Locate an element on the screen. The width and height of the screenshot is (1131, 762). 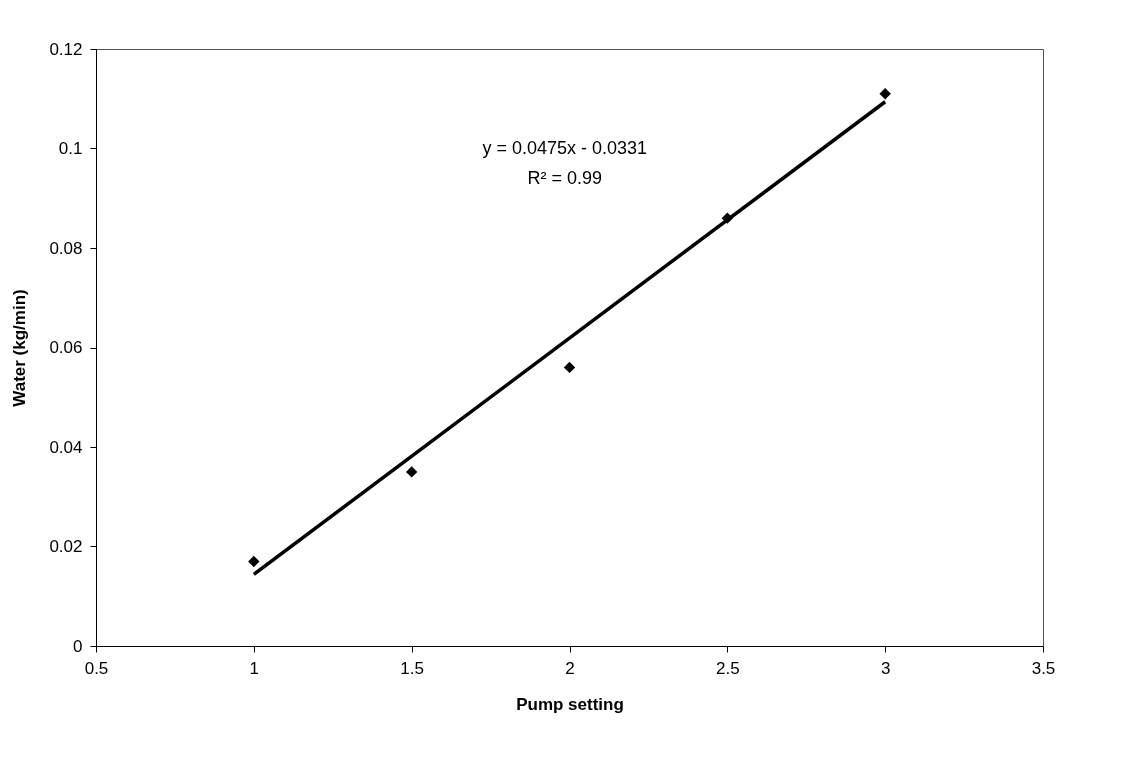
y-axis-title: Water (kg/min) is located at coordinates (20, 348).